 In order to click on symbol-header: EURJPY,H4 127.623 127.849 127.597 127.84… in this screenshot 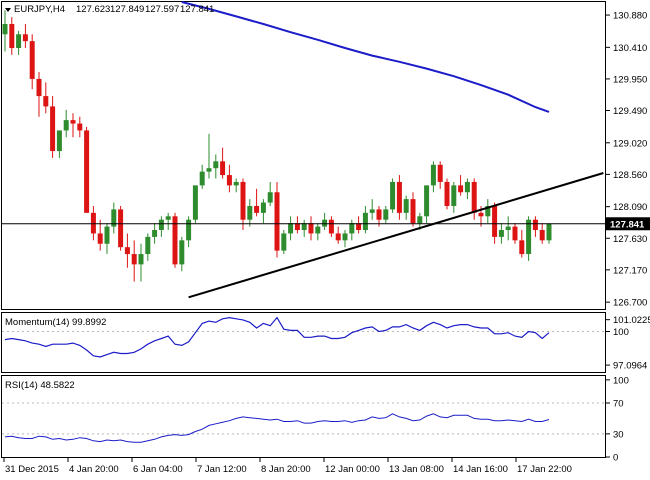, I will do `click(109, 9)`.